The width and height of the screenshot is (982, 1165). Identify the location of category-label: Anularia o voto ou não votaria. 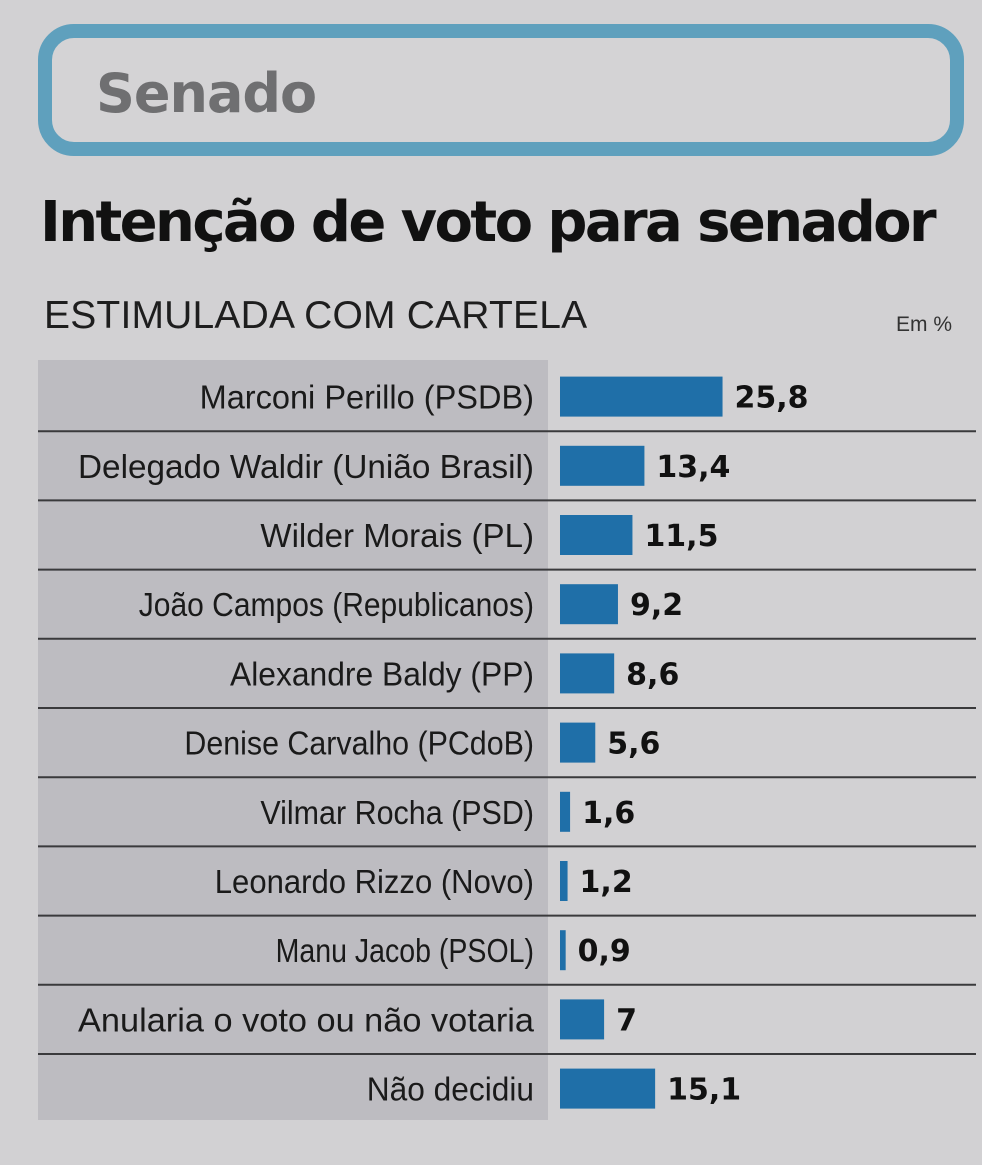
(306, 1019).